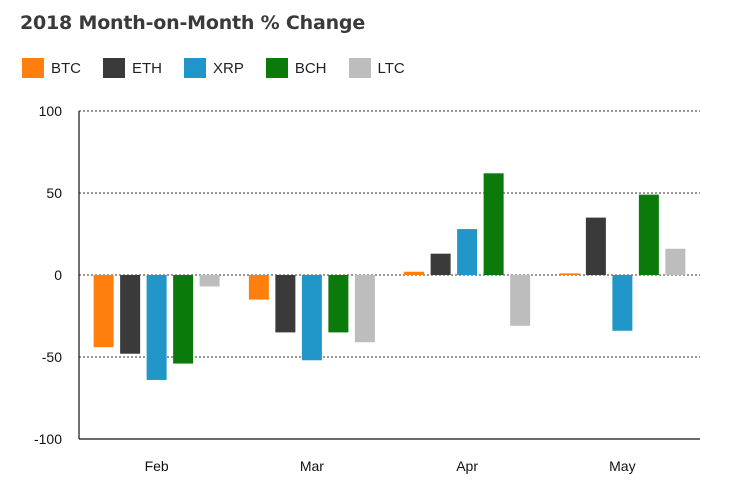  What do you see at coordinates (359, 68) in the screenshot?
I see `legend-swatch-ltc` at bounding box center [359, 68].